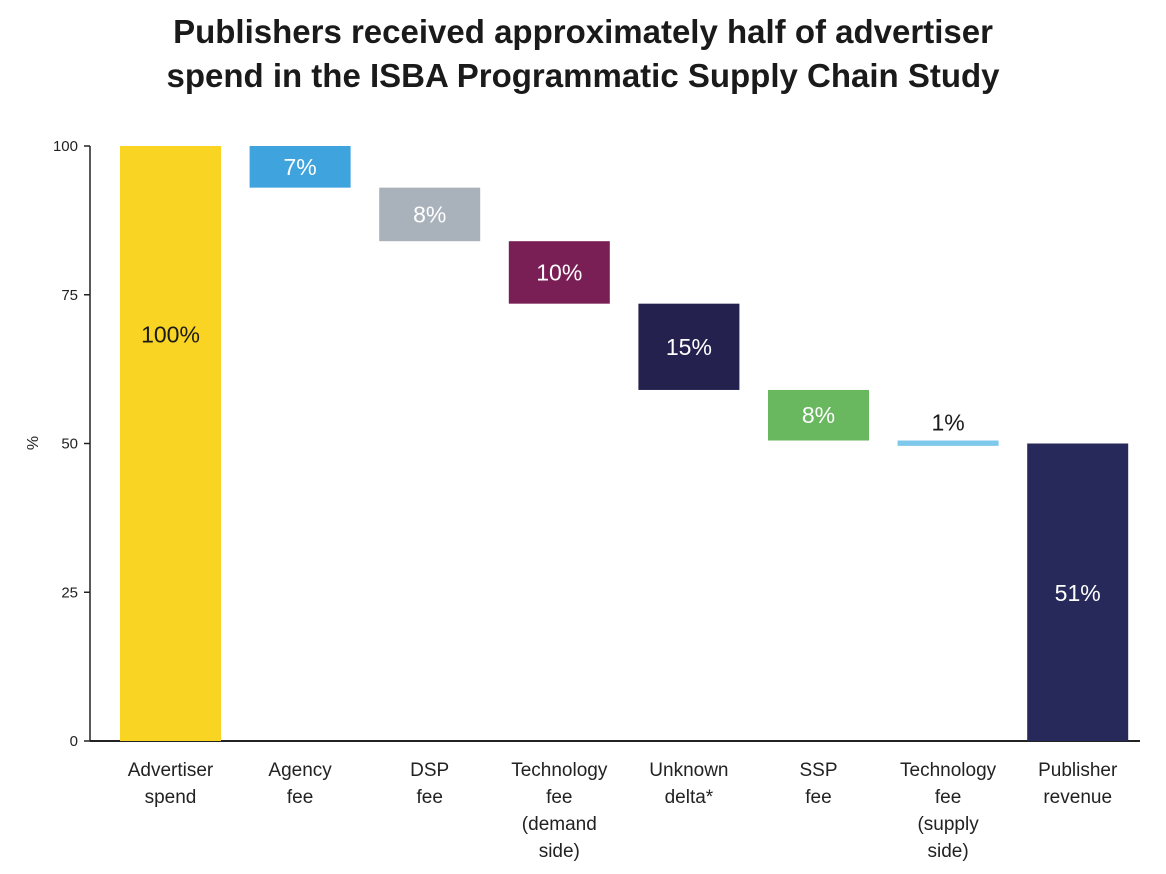 Image resolution: width=1166 pixels, height=874 pixels. Describe the element at coordinates (559, 824) in the screenshot. I see `category-label-3-line-2: (demand` at that location.